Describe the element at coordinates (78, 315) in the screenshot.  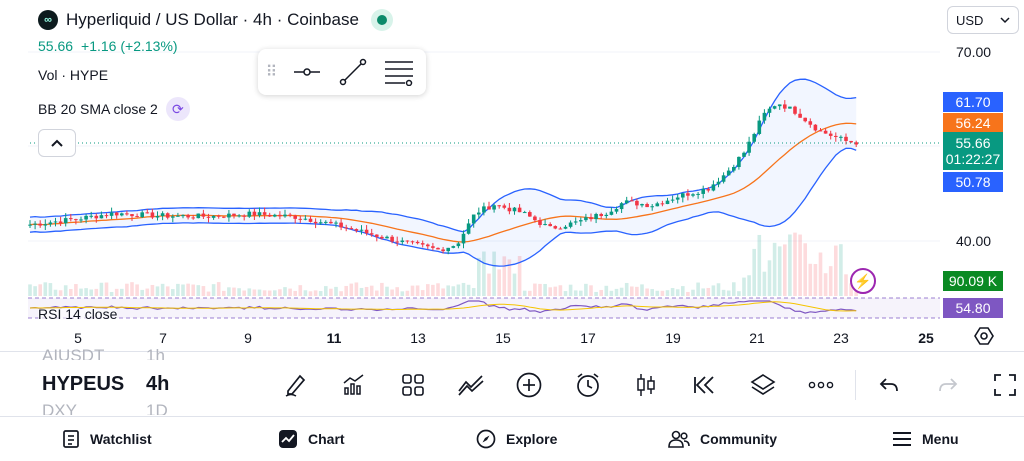
I see `rsi-legend: RSI 14 close` at that location.